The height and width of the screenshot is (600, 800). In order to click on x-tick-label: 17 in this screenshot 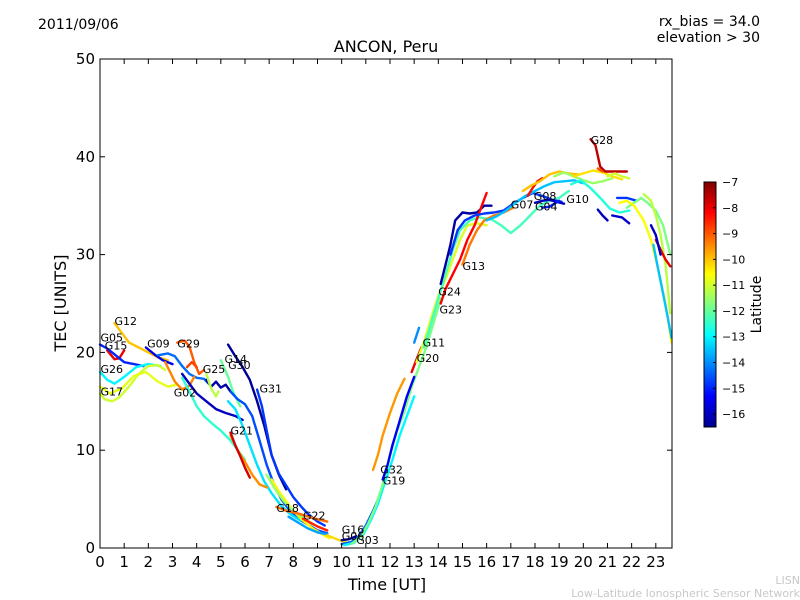, I will do `click(510, 562)`.